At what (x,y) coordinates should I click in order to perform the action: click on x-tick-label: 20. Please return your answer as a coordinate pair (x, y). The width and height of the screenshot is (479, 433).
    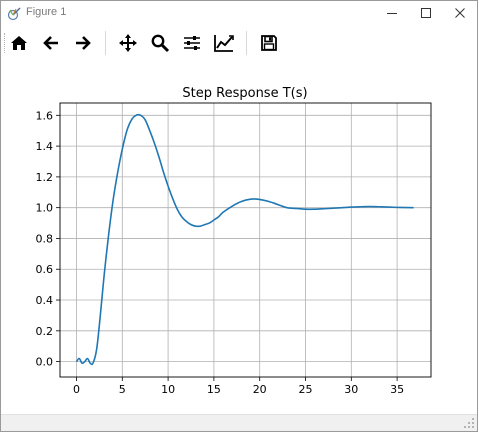
    Looking at the image, I should click on (260, 389).